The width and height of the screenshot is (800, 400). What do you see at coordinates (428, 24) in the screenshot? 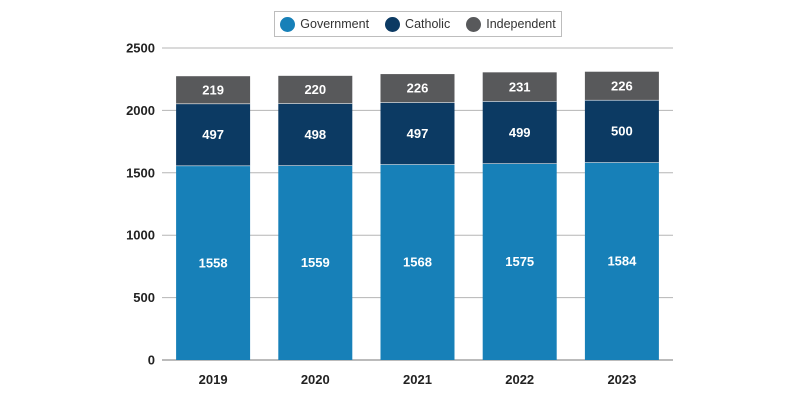
I see `legend-label-catholic: Catholic` at bounding box center [428, 24].